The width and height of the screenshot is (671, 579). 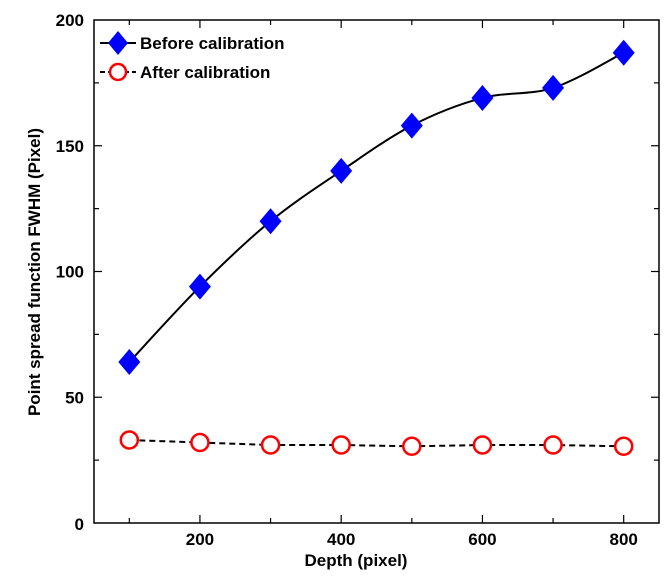 What do you see at coordinates (70, 20) in the screenshot?
I see `y-tick-label: 200` at bounding box center [70, 20].